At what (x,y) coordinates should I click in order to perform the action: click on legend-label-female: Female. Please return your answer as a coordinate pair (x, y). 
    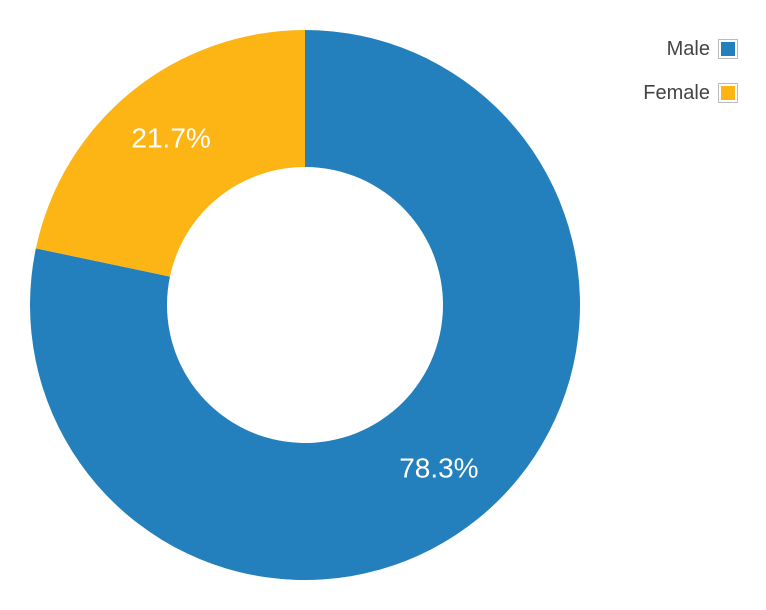
    Looking at the image, I should click on (676, 92).